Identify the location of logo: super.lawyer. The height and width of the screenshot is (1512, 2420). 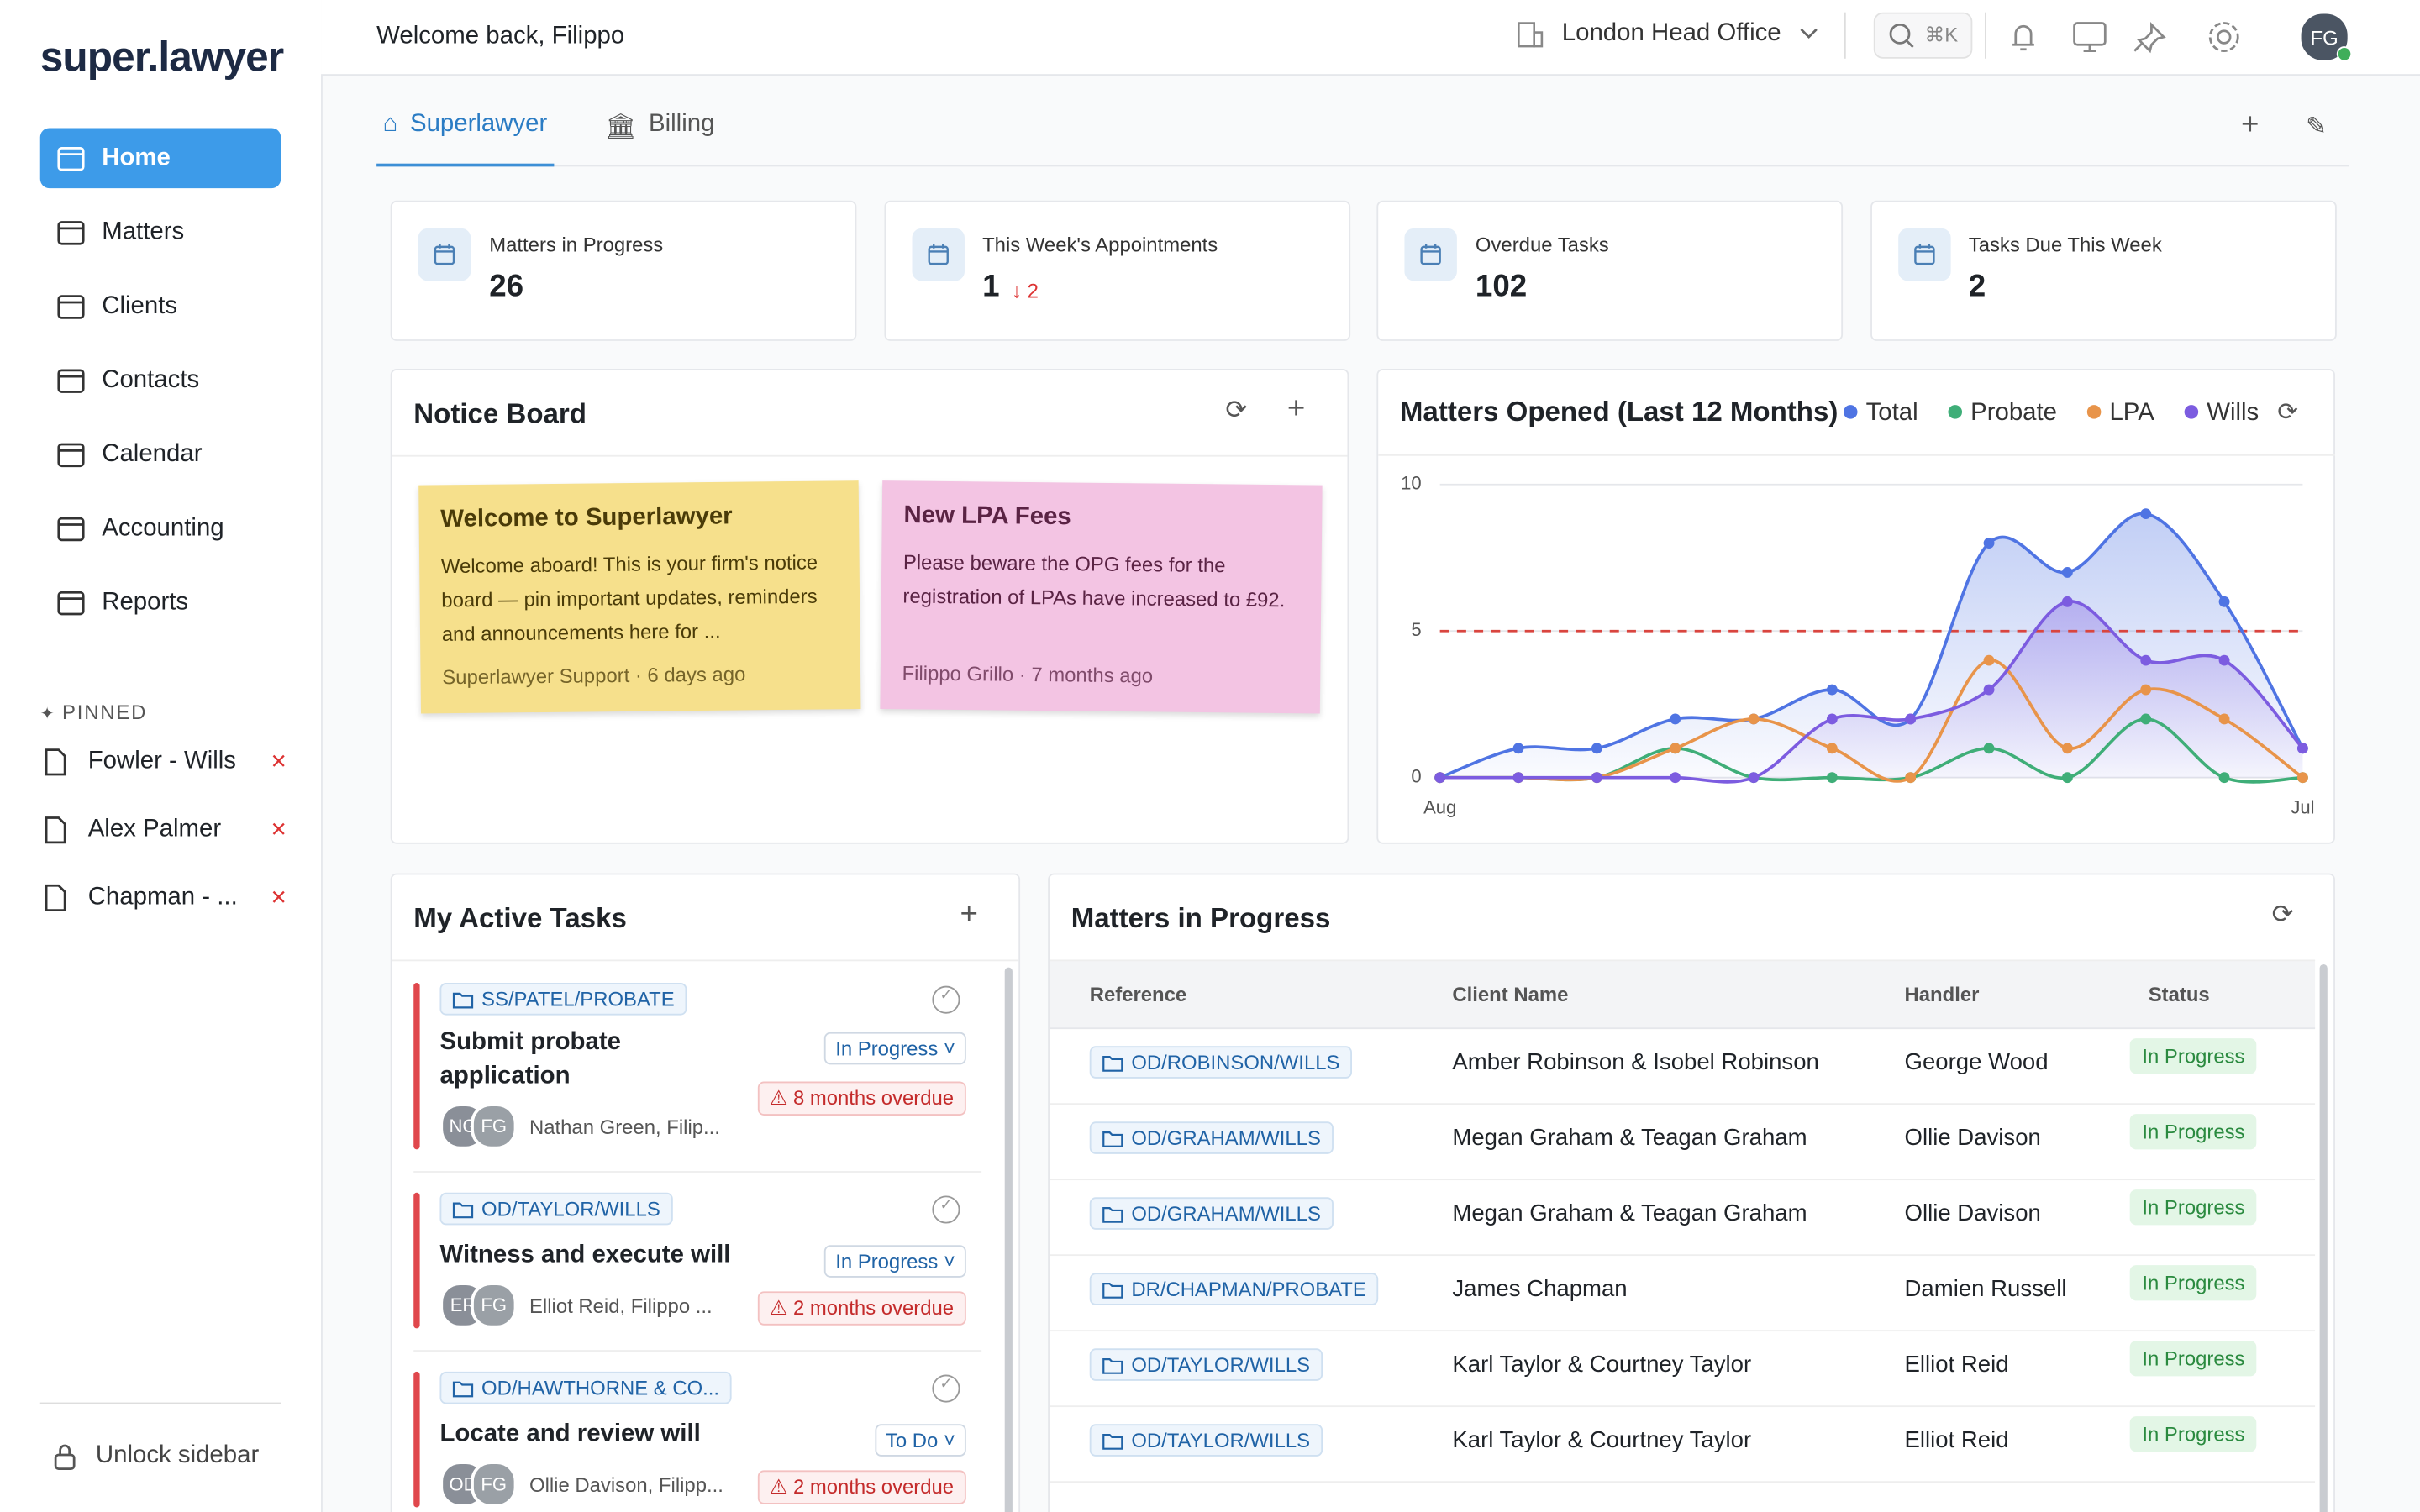
(161, 57).